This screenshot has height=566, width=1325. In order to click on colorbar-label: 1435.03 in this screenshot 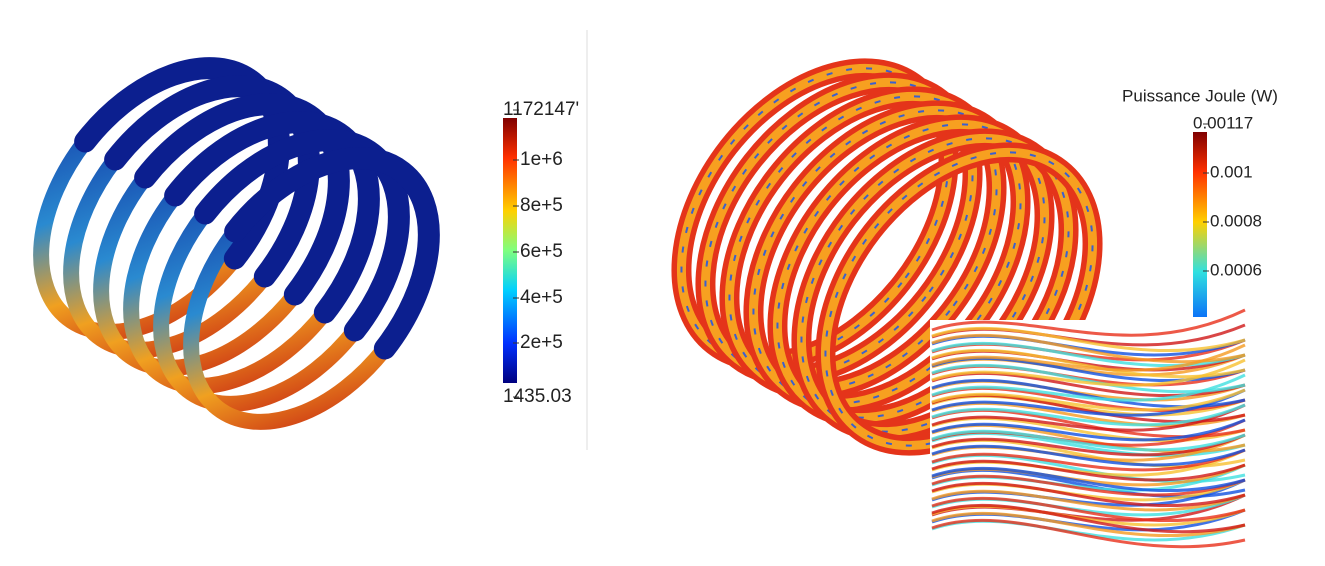, I will do `click(537, 396)`.